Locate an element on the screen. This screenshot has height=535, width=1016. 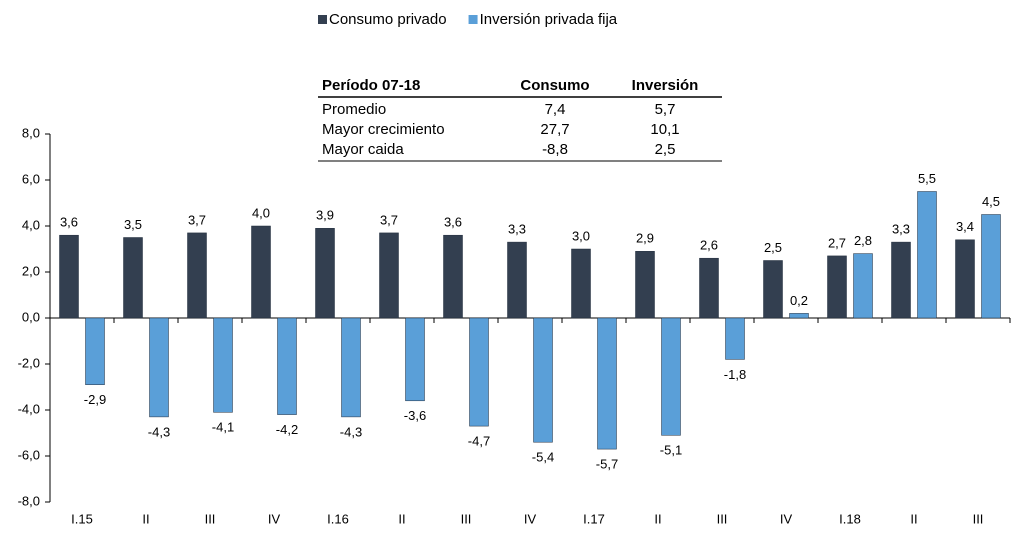
x-tick-label: I.18 is located at coordinates (850, 518).